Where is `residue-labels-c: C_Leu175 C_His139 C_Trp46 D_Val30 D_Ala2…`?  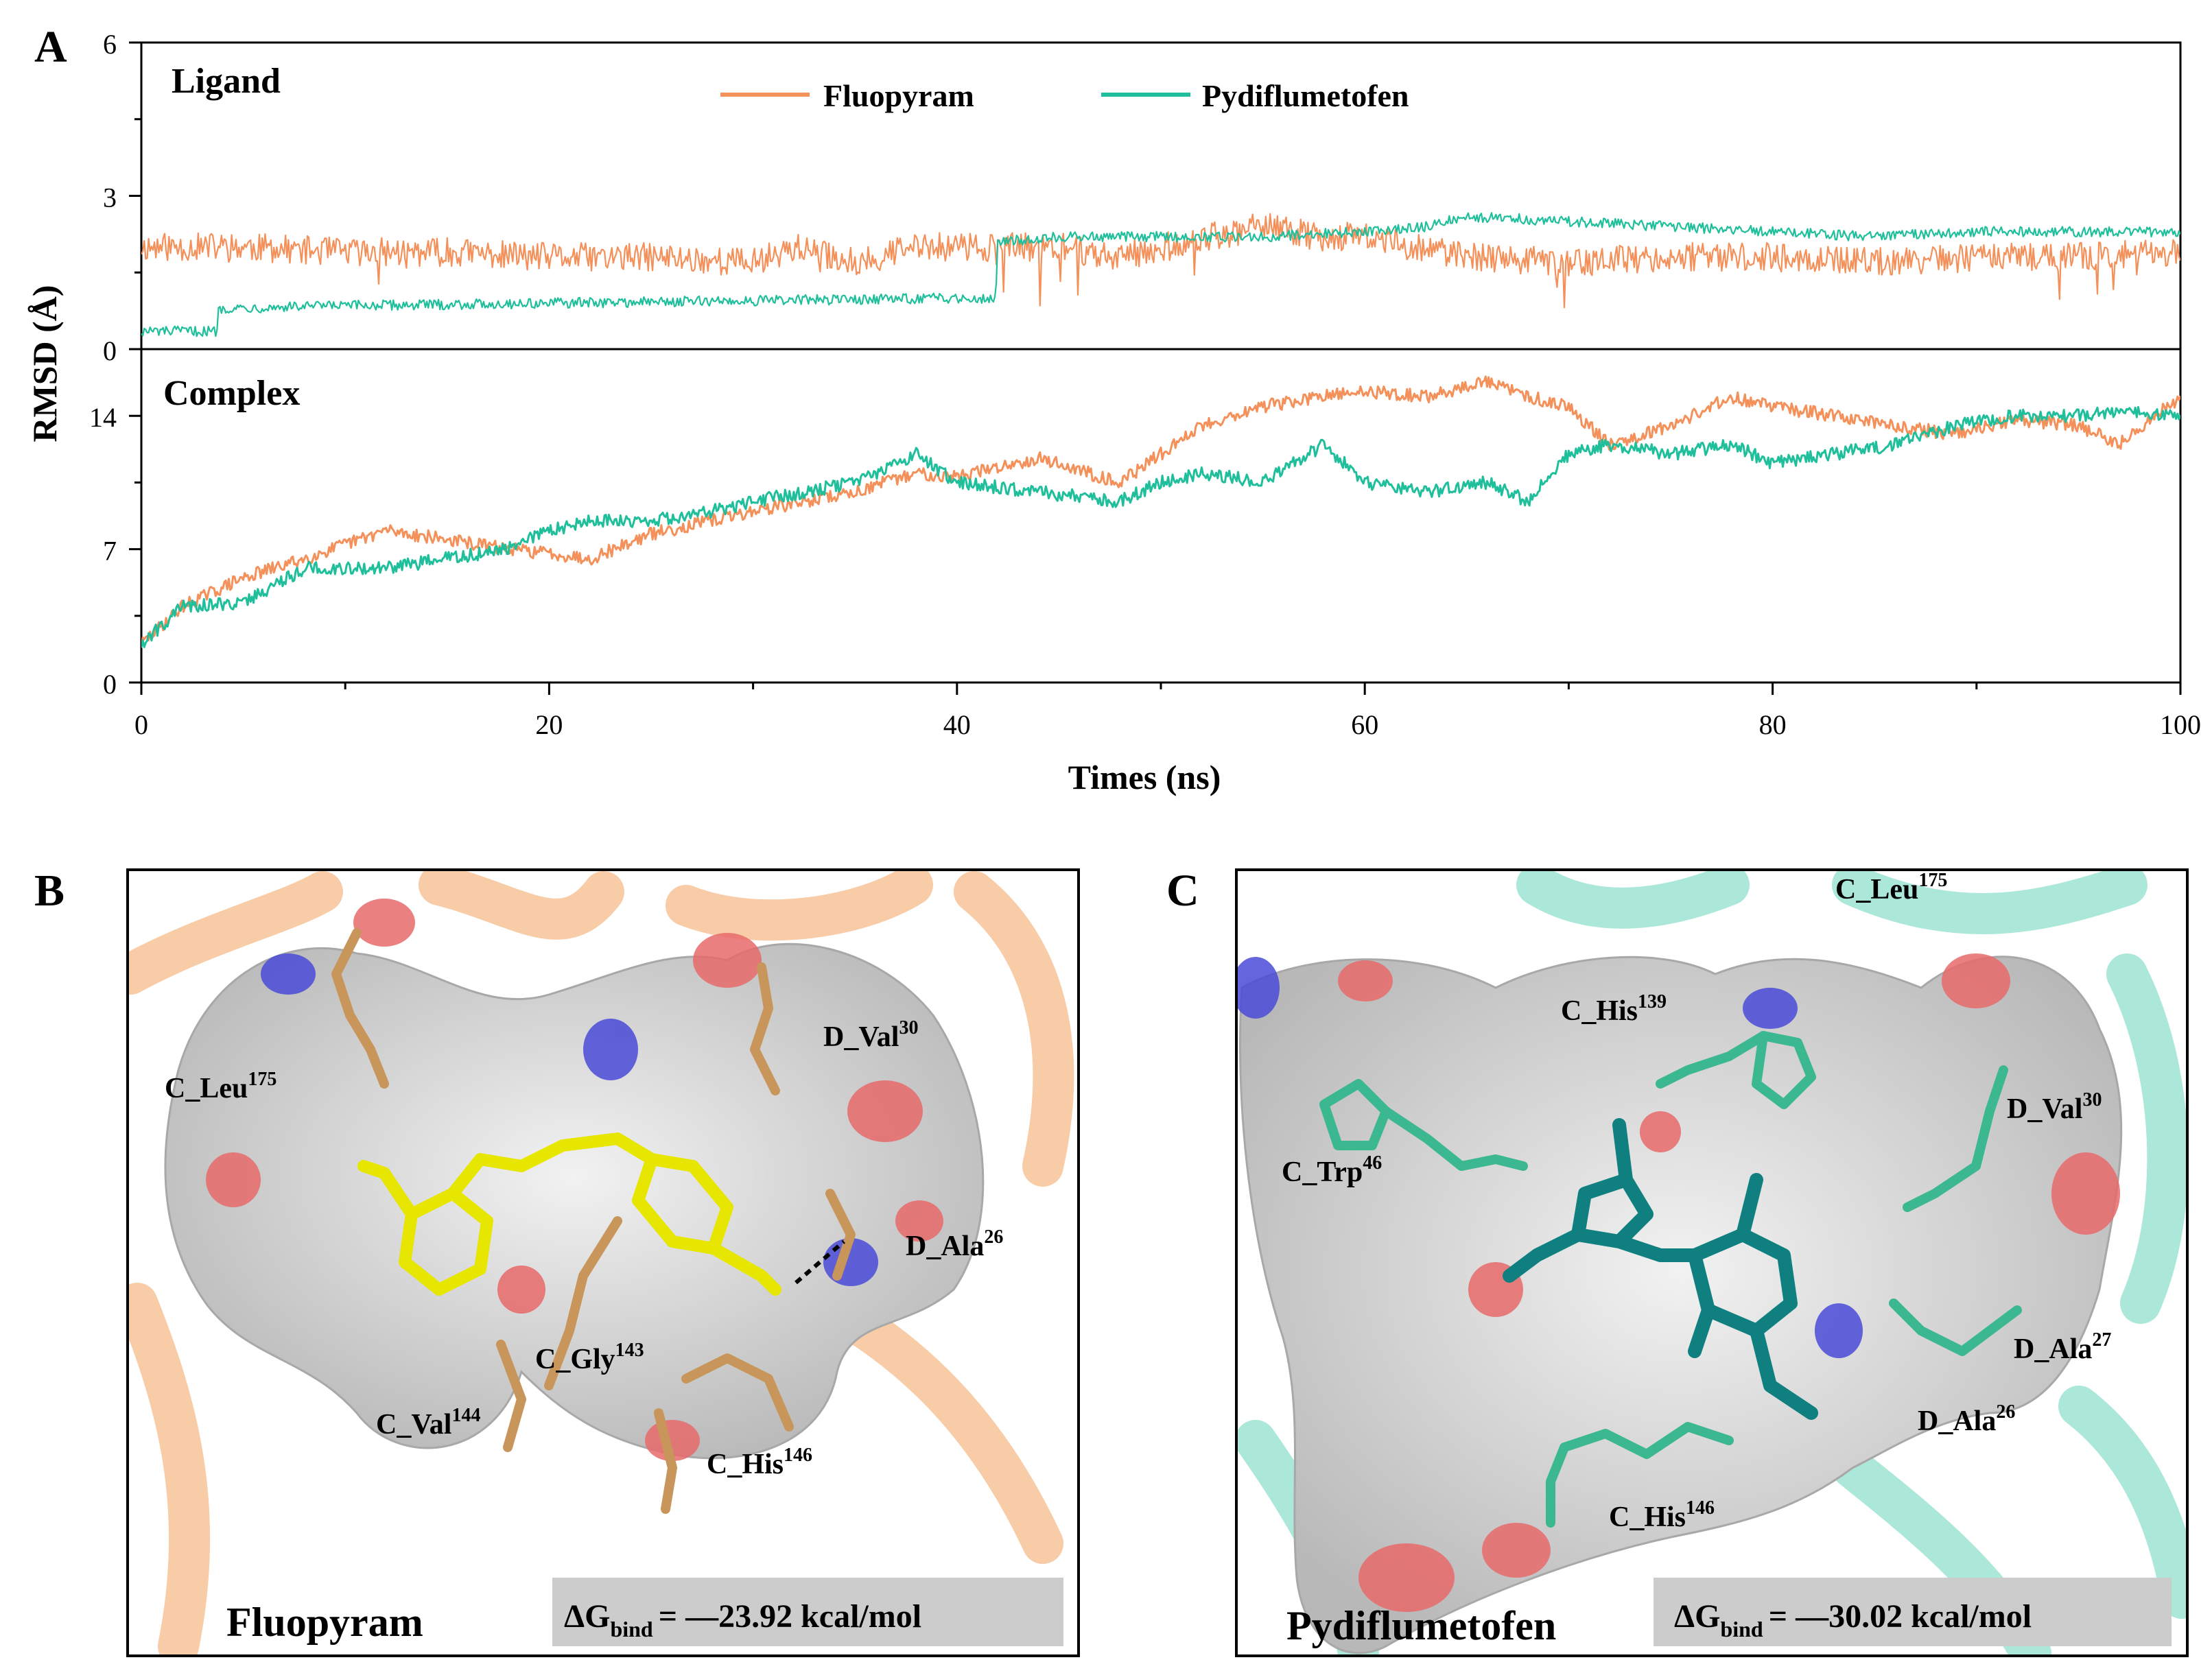
residue-labels-c: C_Leu175 C_His139 C_Trp46 D_Val30 D_Ala2… is located at coordinates (1696, 1201).